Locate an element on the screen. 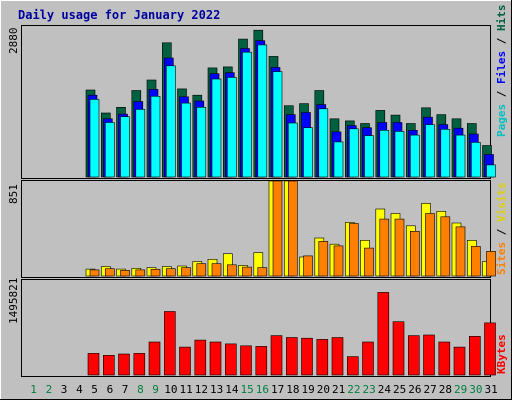 The image size is (512, 400). day-label-20: 20 is located at coordinates (323, 389).